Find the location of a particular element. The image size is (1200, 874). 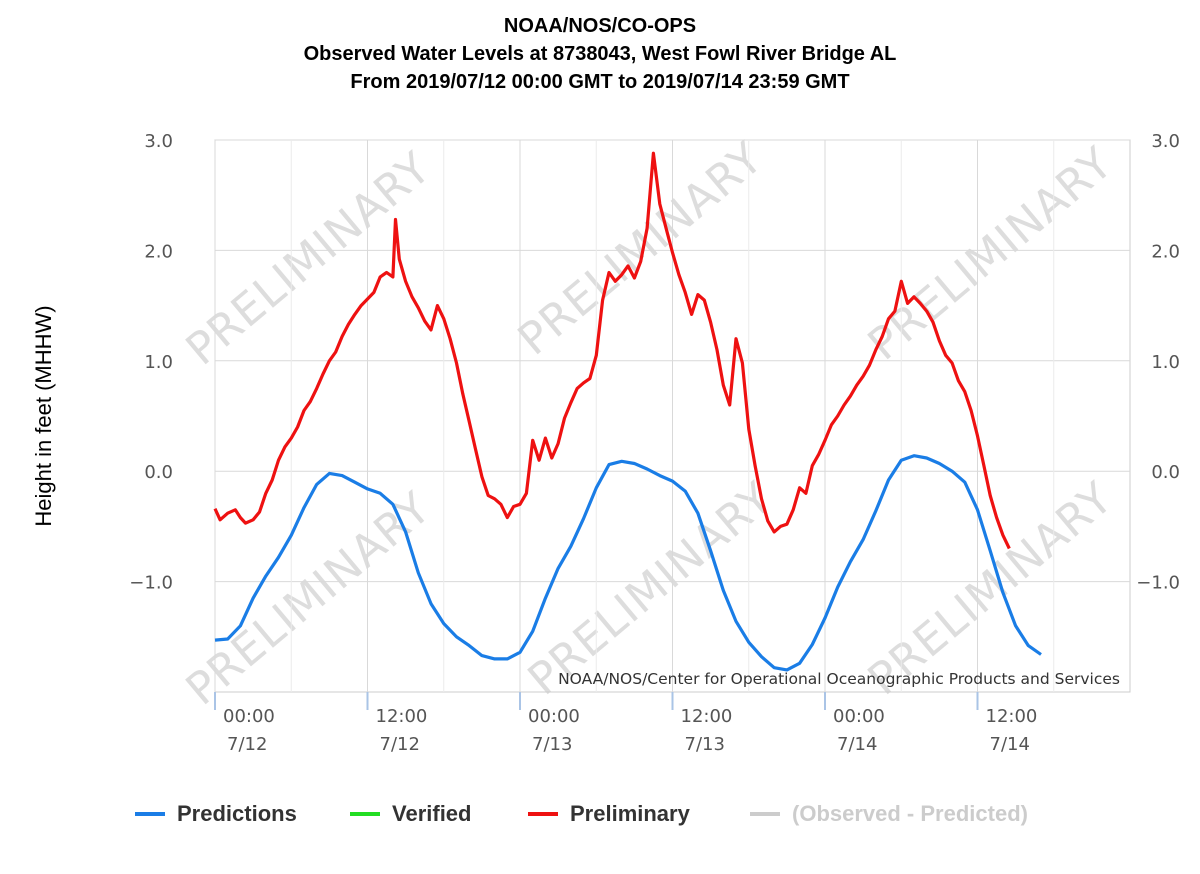

y-tick-label-right: 3.0 is located at coordinates (1165, 141).